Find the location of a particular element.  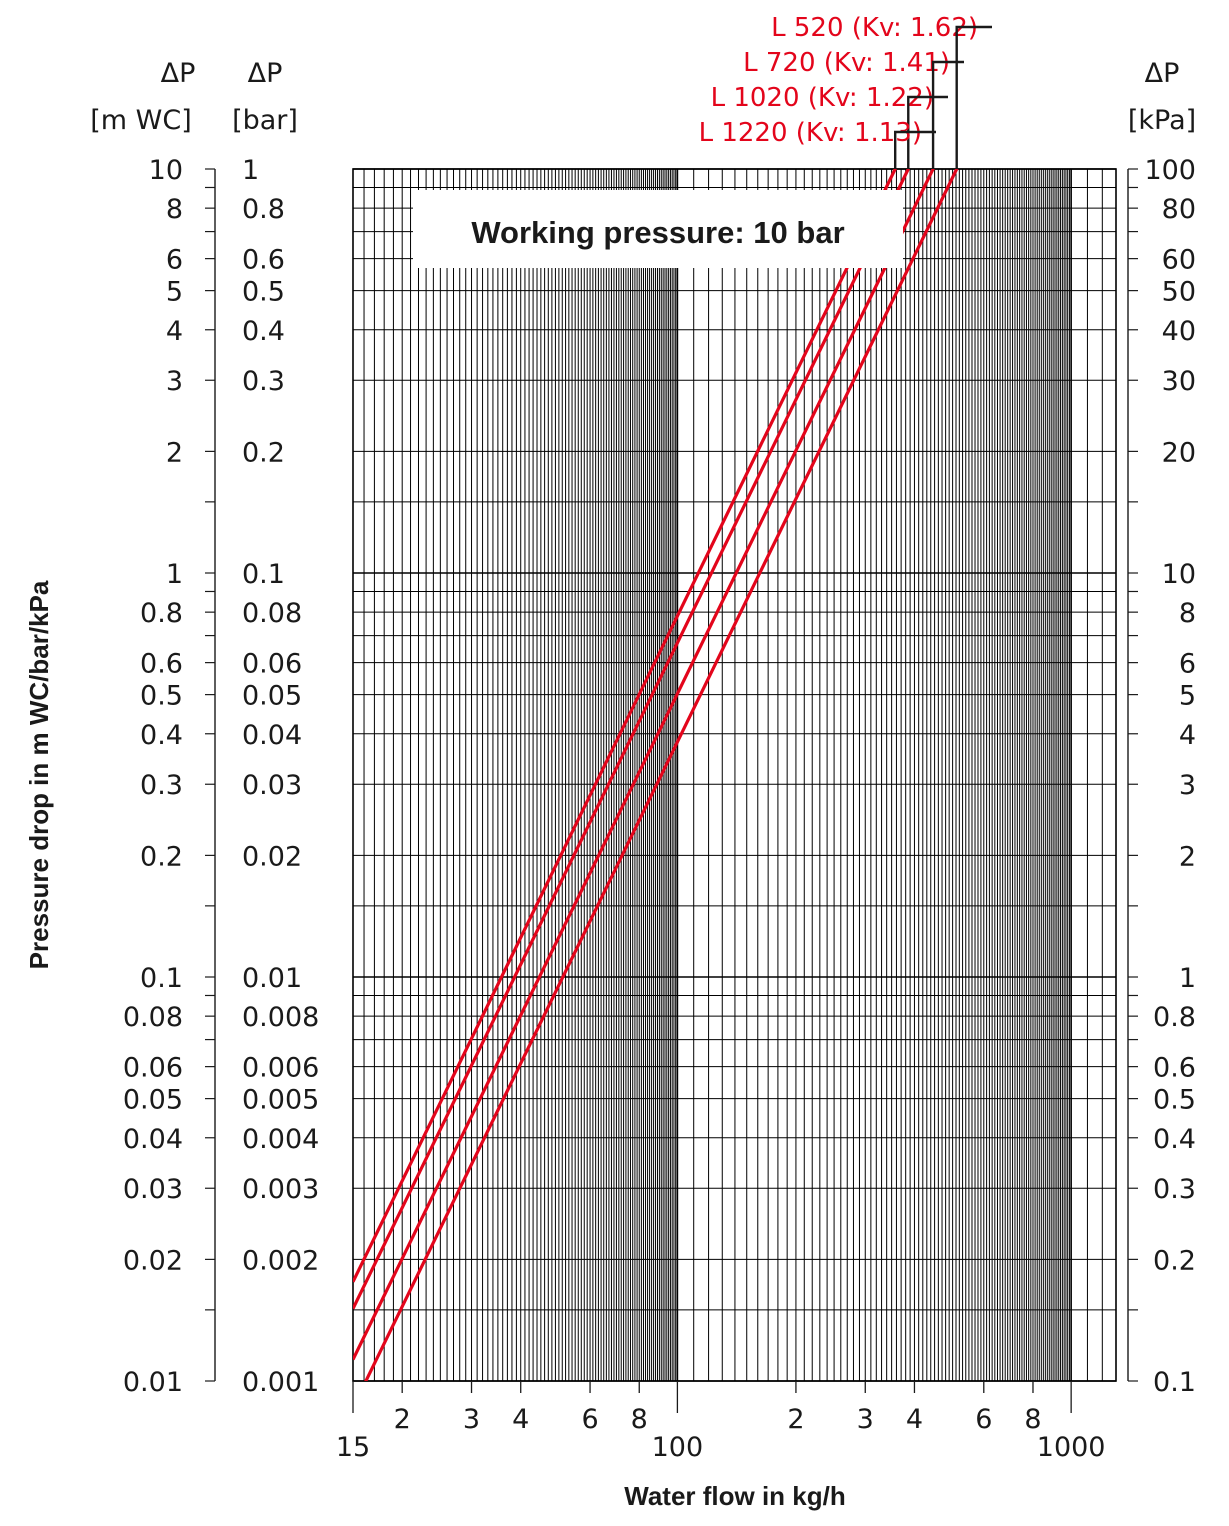

legend-label: L 1220 (Kv: 1.13) is located at coordinates (810, 133).